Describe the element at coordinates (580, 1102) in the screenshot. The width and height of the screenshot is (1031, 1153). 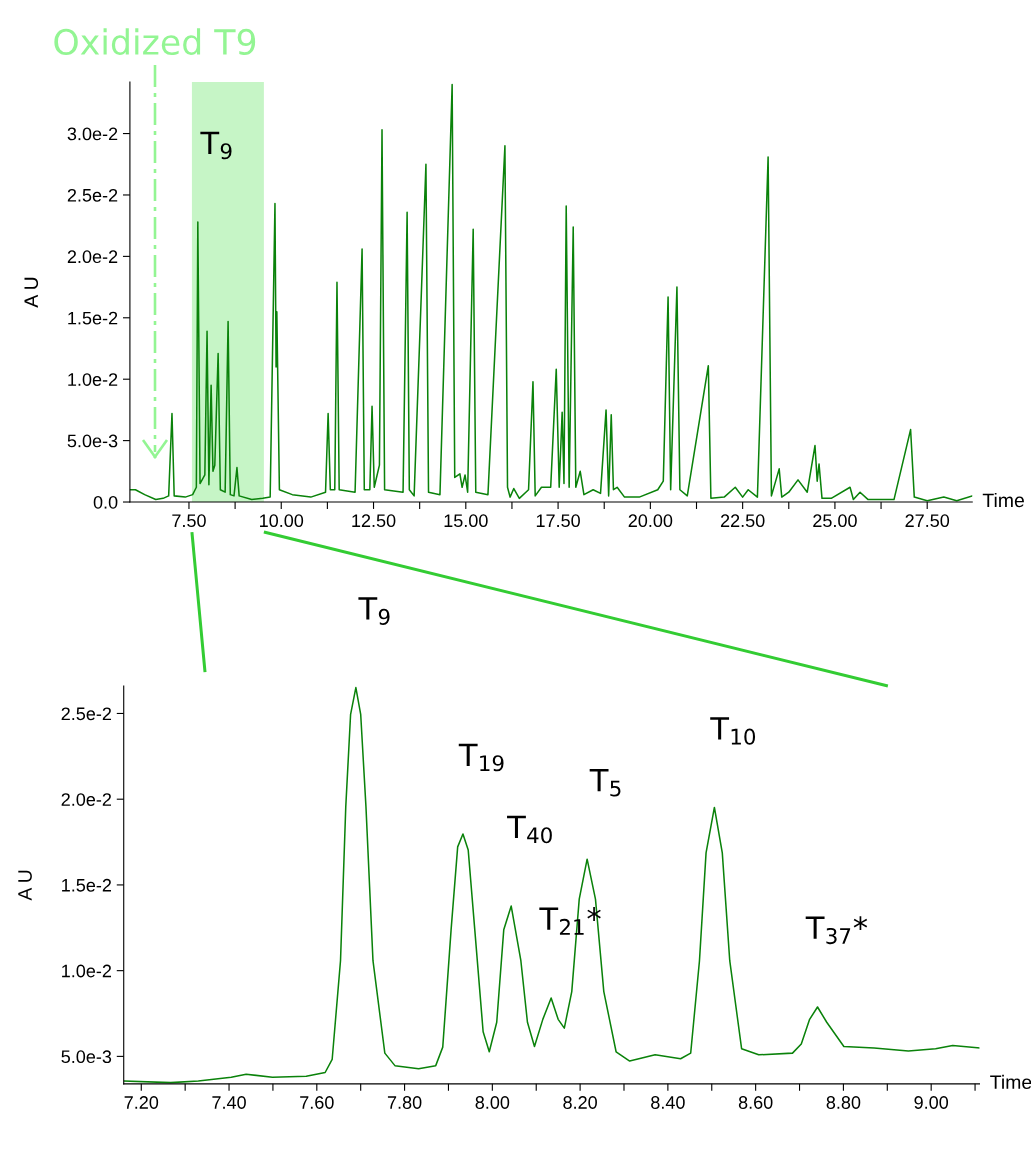
I see `x-tick-label: 8.20` at that location.